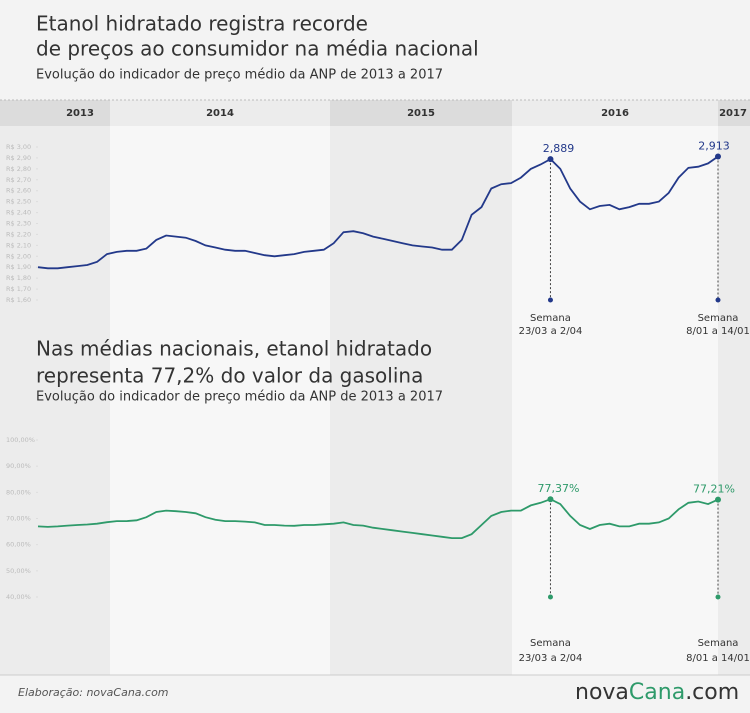 This screenshot has width=750, height=713. Describe the element at coordinates (20, 440) in the screenshot. I see `y-tick-label: 100,00%` at that location.